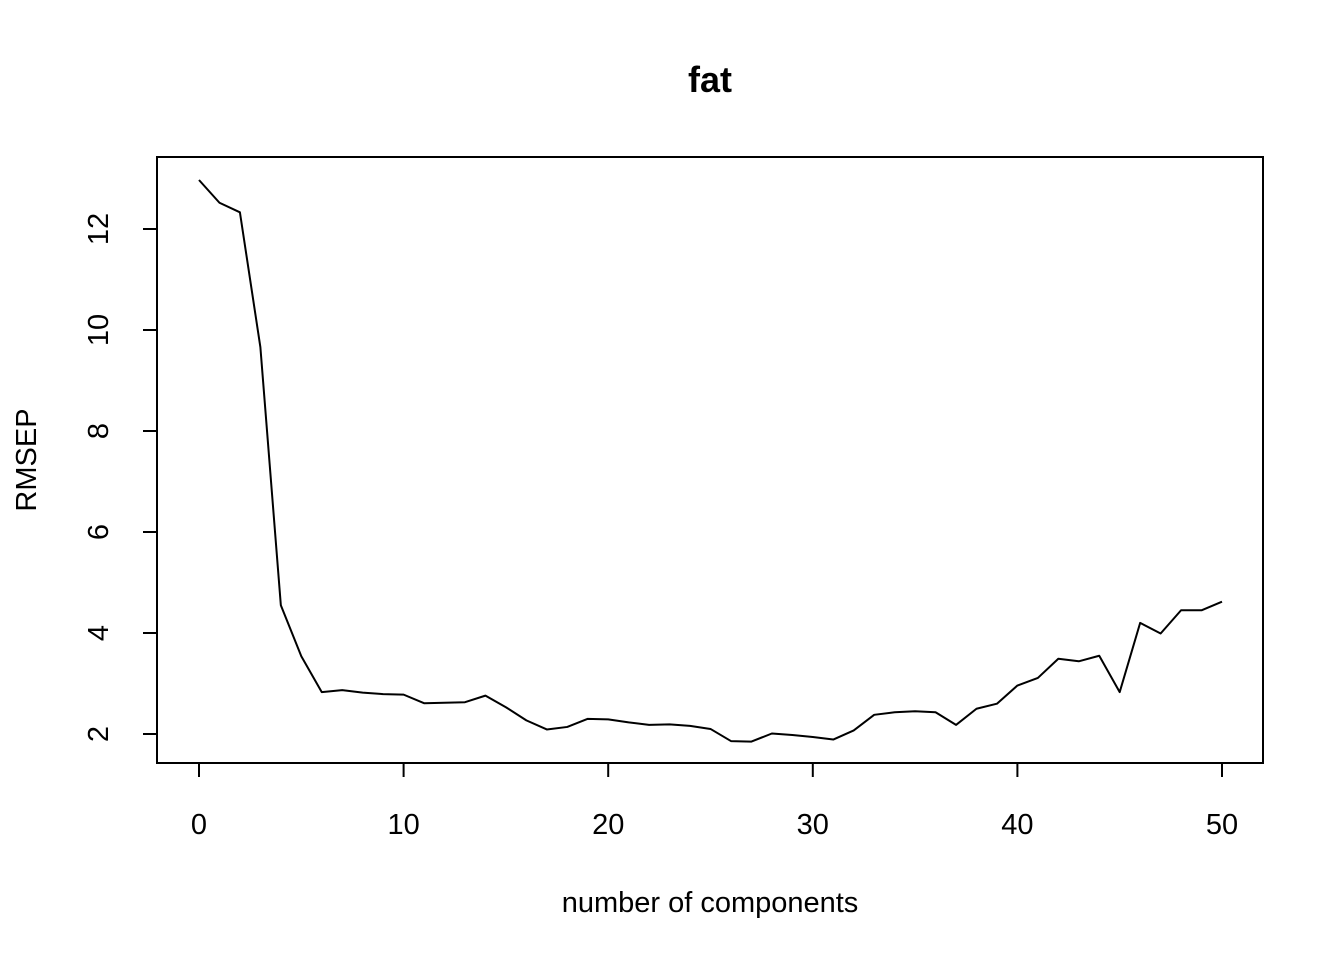  Describe the element at coordinates (99, 431) in the screenshot. I see `y-tick-label: 8` at that location.